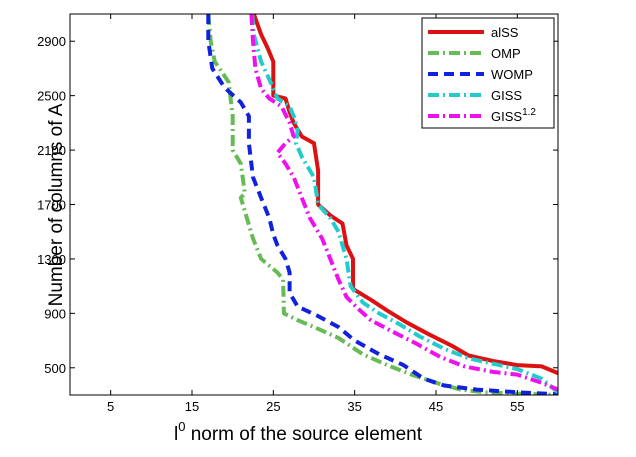 This screenshot has width=636, height=457. What do you see at coordinates (354, 406) in the screenshot?
I see `x-tick-label-3: 35` at bounding box center [354, 406].